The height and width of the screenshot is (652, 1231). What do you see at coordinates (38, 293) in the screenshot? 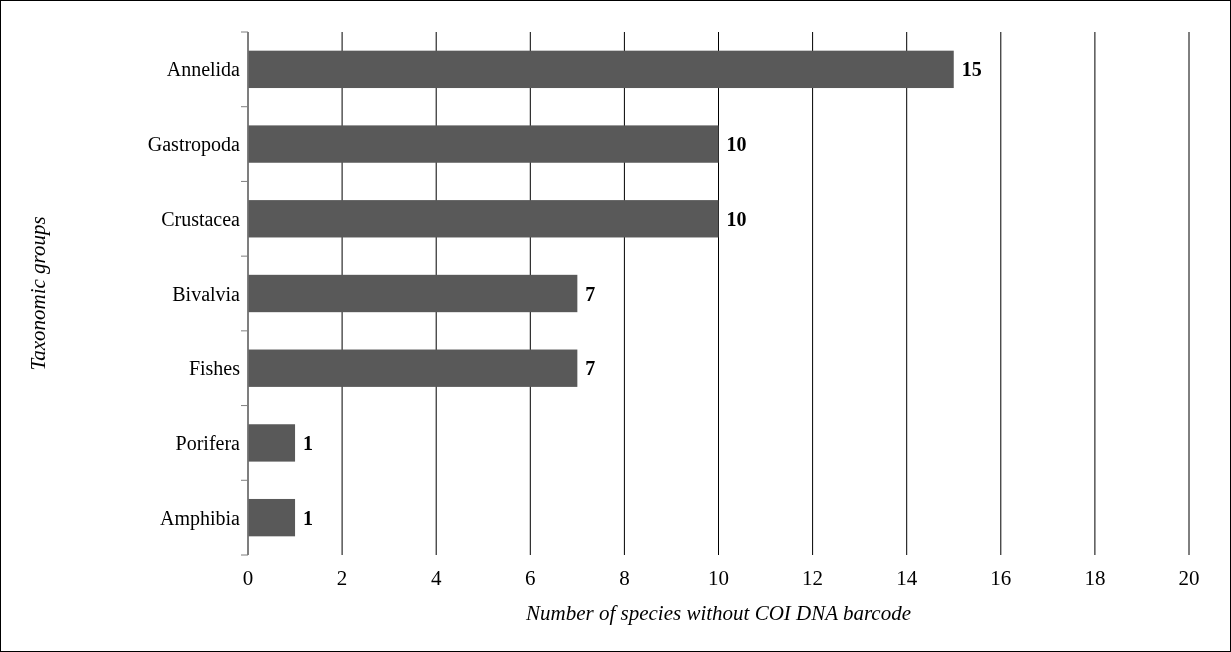
I see `y-axis-title: Taxonomic groups` at bounding box center [38, 293].